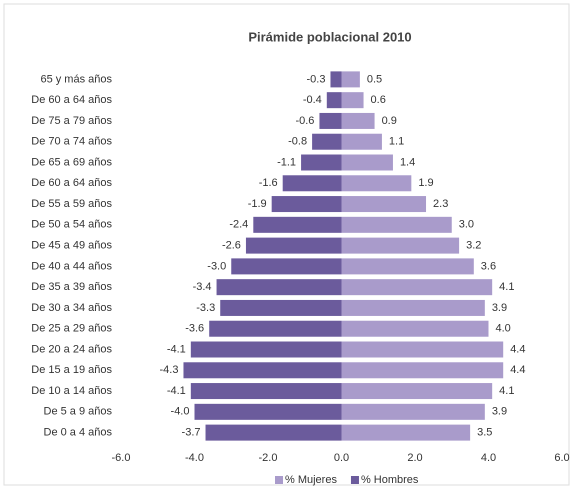 The height and width of the screenshot is (489, 574). What do you see at coordinates (216, 266) in the screenshot?
I see `data-label: -3.0` at bounding box center [216, 266].